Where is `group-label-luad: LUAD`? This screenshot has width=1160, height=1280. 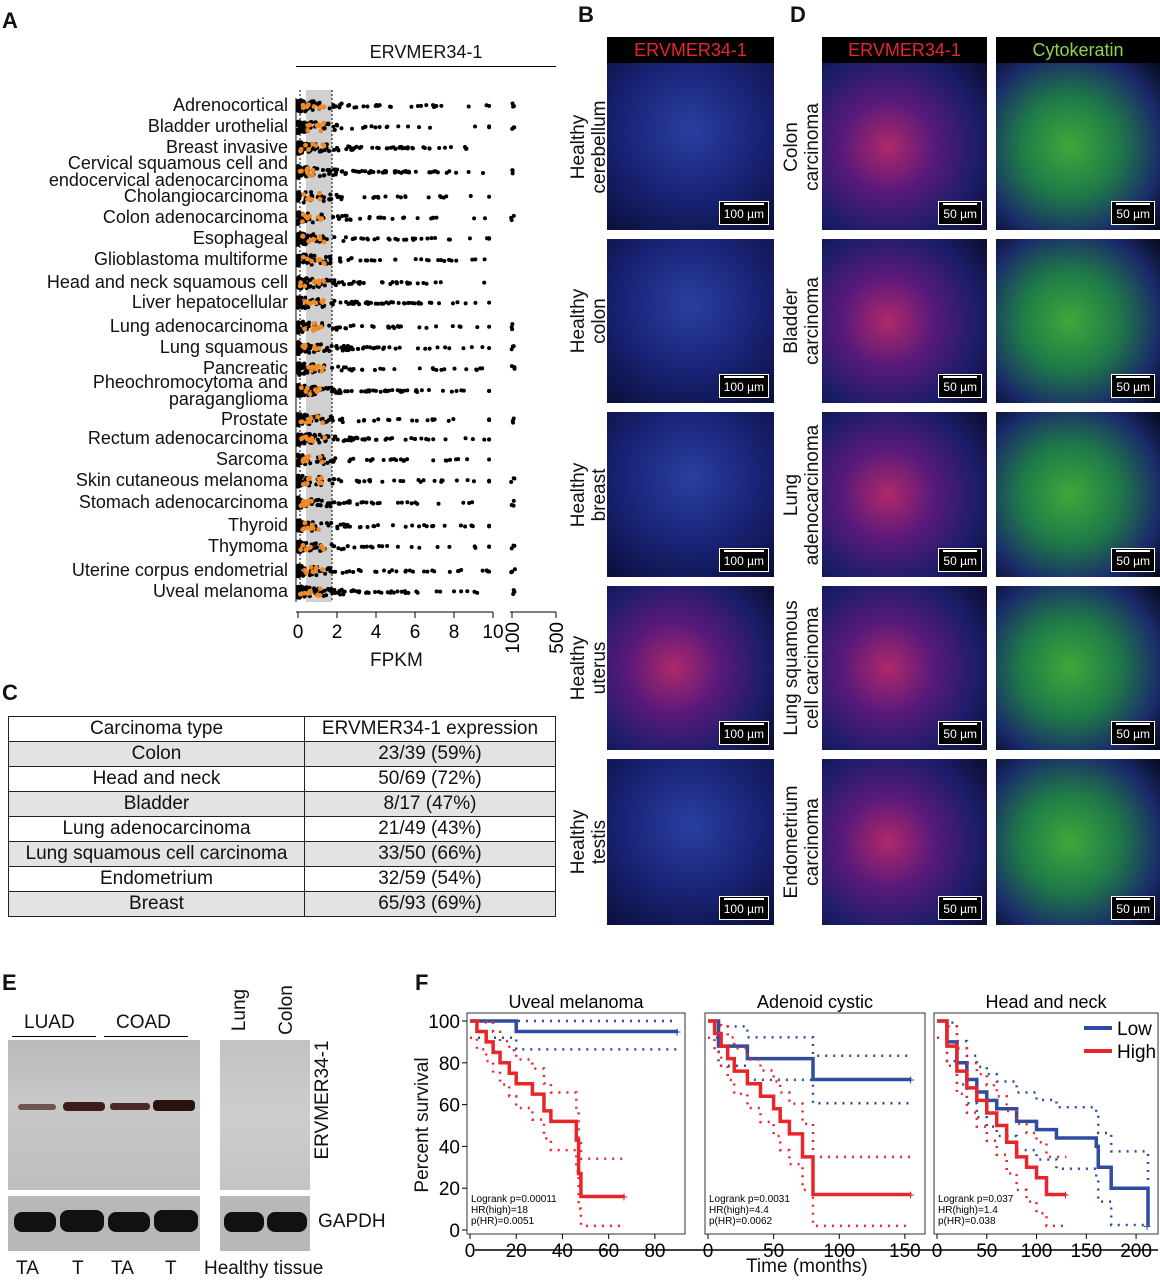
group-label-luad: LUAD is located at coordinates (49, 1022).